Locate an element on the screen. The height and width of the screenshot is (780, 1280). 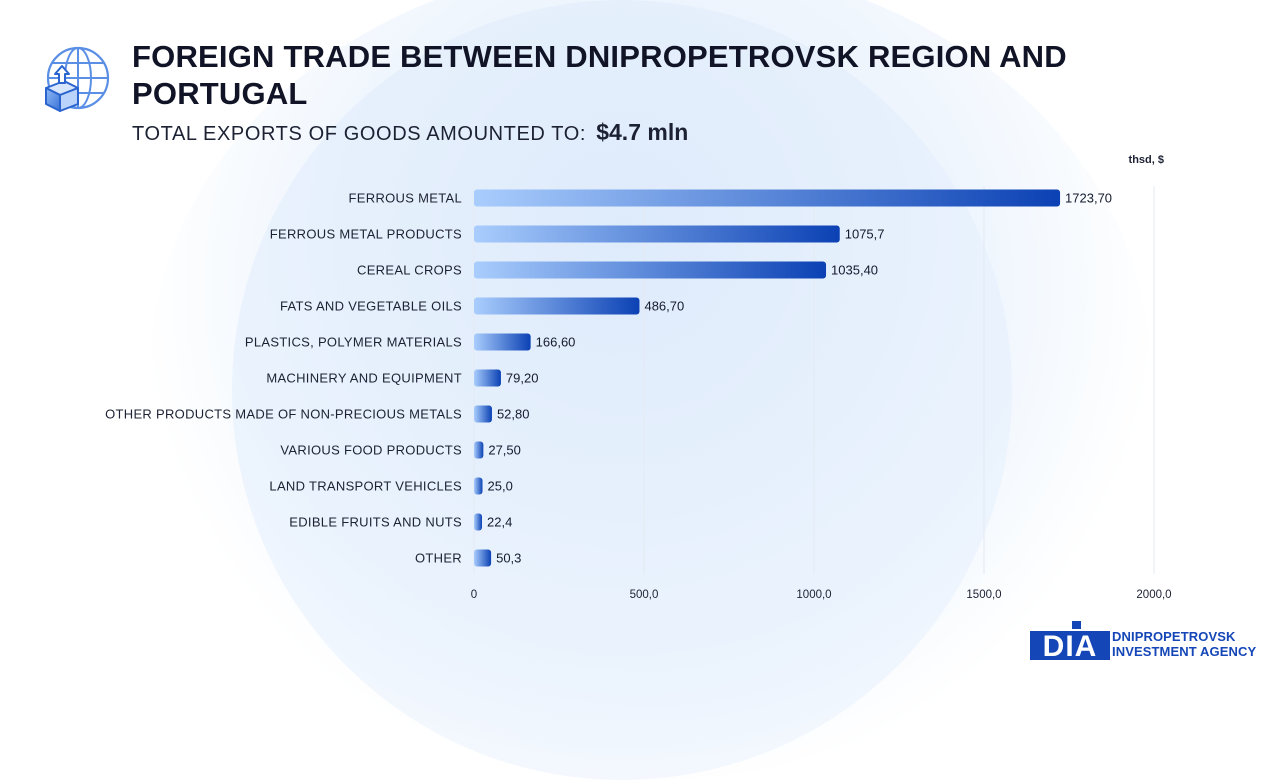
data-label: 1723,70 is located at coordinates (1088, 198).